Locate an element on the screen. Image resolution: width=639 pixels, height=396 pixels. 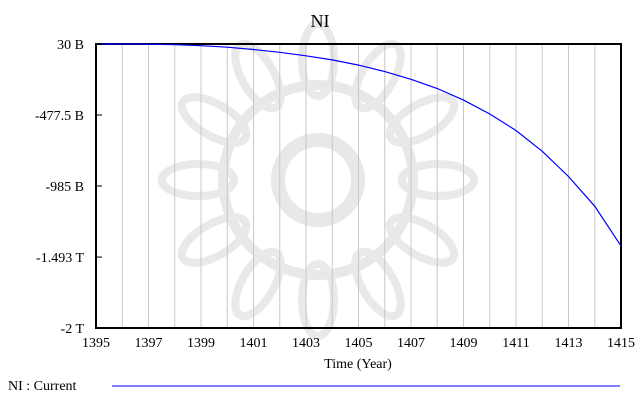
y-tick-label: -477.5 B is located at coordinates (59, 116).